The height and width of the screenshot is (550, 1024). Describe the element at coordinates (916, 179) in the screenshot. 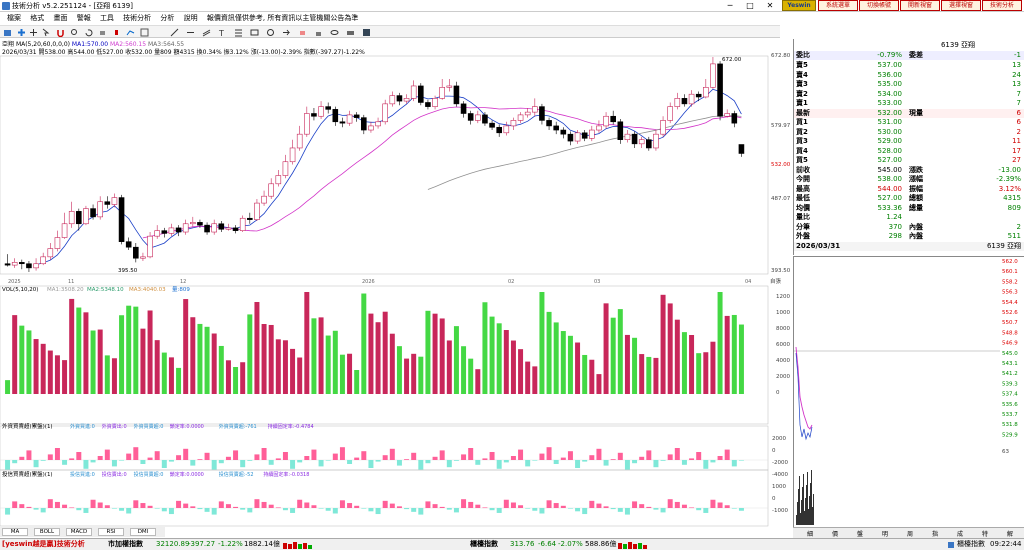

I see `stat-row-1-cell: 漲幅` at that location.